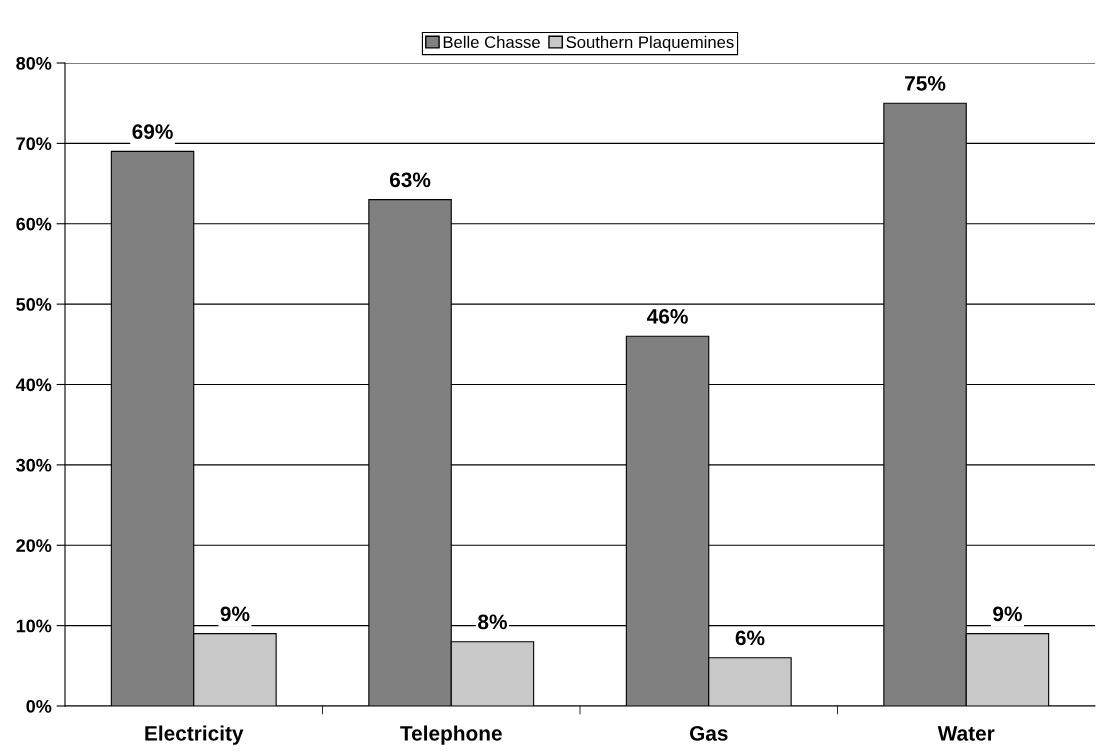 The image size is (1111, 754). Describe the element at coordinates (750, 638) in the screenshot. I see `data-label: 6%` at that location.